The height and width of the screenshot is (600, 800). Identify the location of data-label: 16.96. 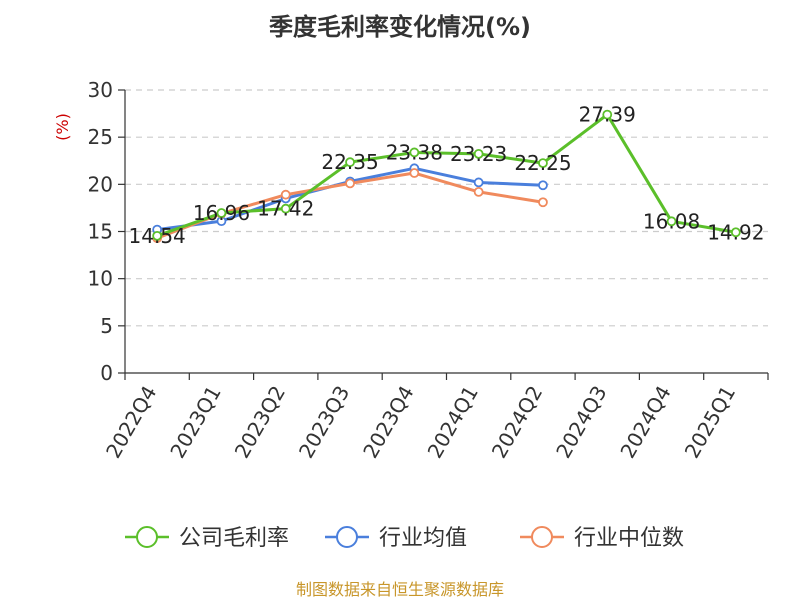
(221, 213).